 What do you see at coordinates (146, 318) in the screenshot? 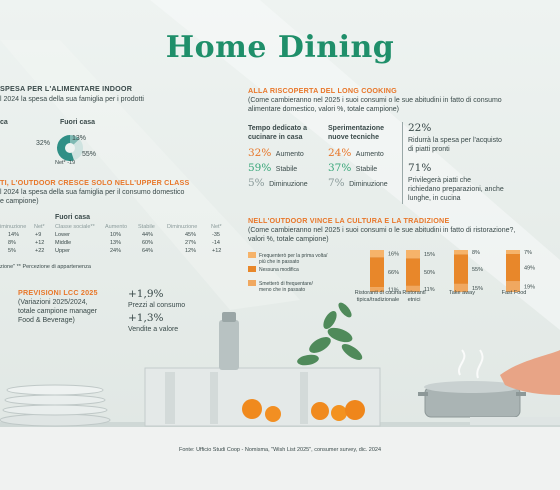
I see `forecast-sales-value: +1,3%` at bounding box center [146, 318].